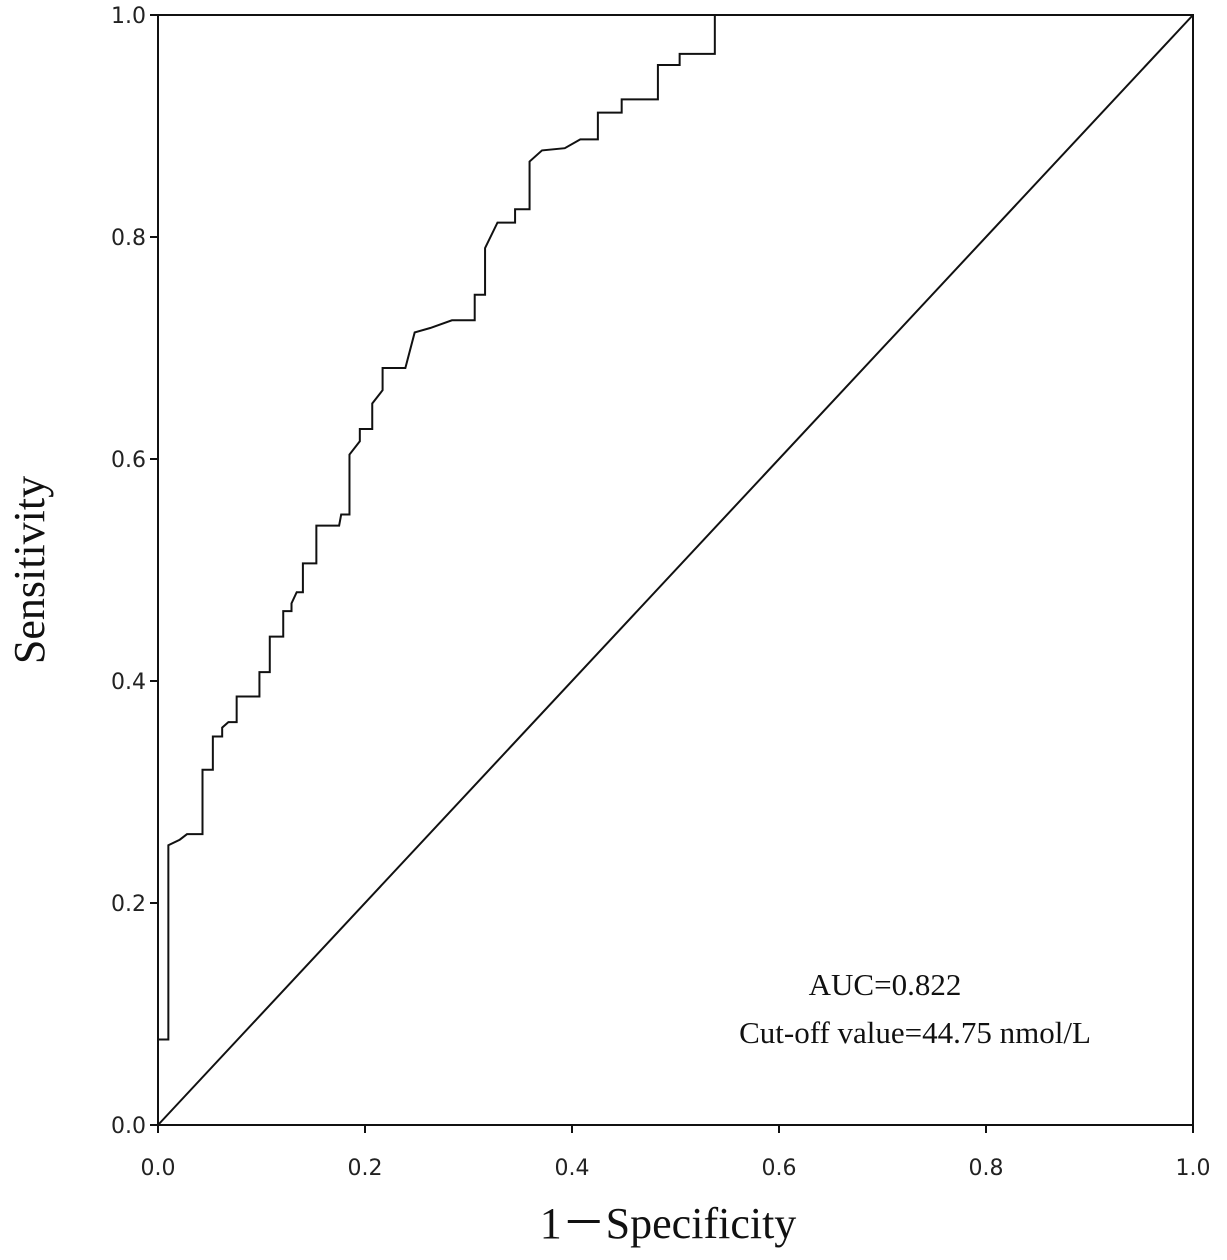  Describe the element at coordinates (29, 570) in the screenshot. I see `y-axis-label: Sensitivity` at that location.